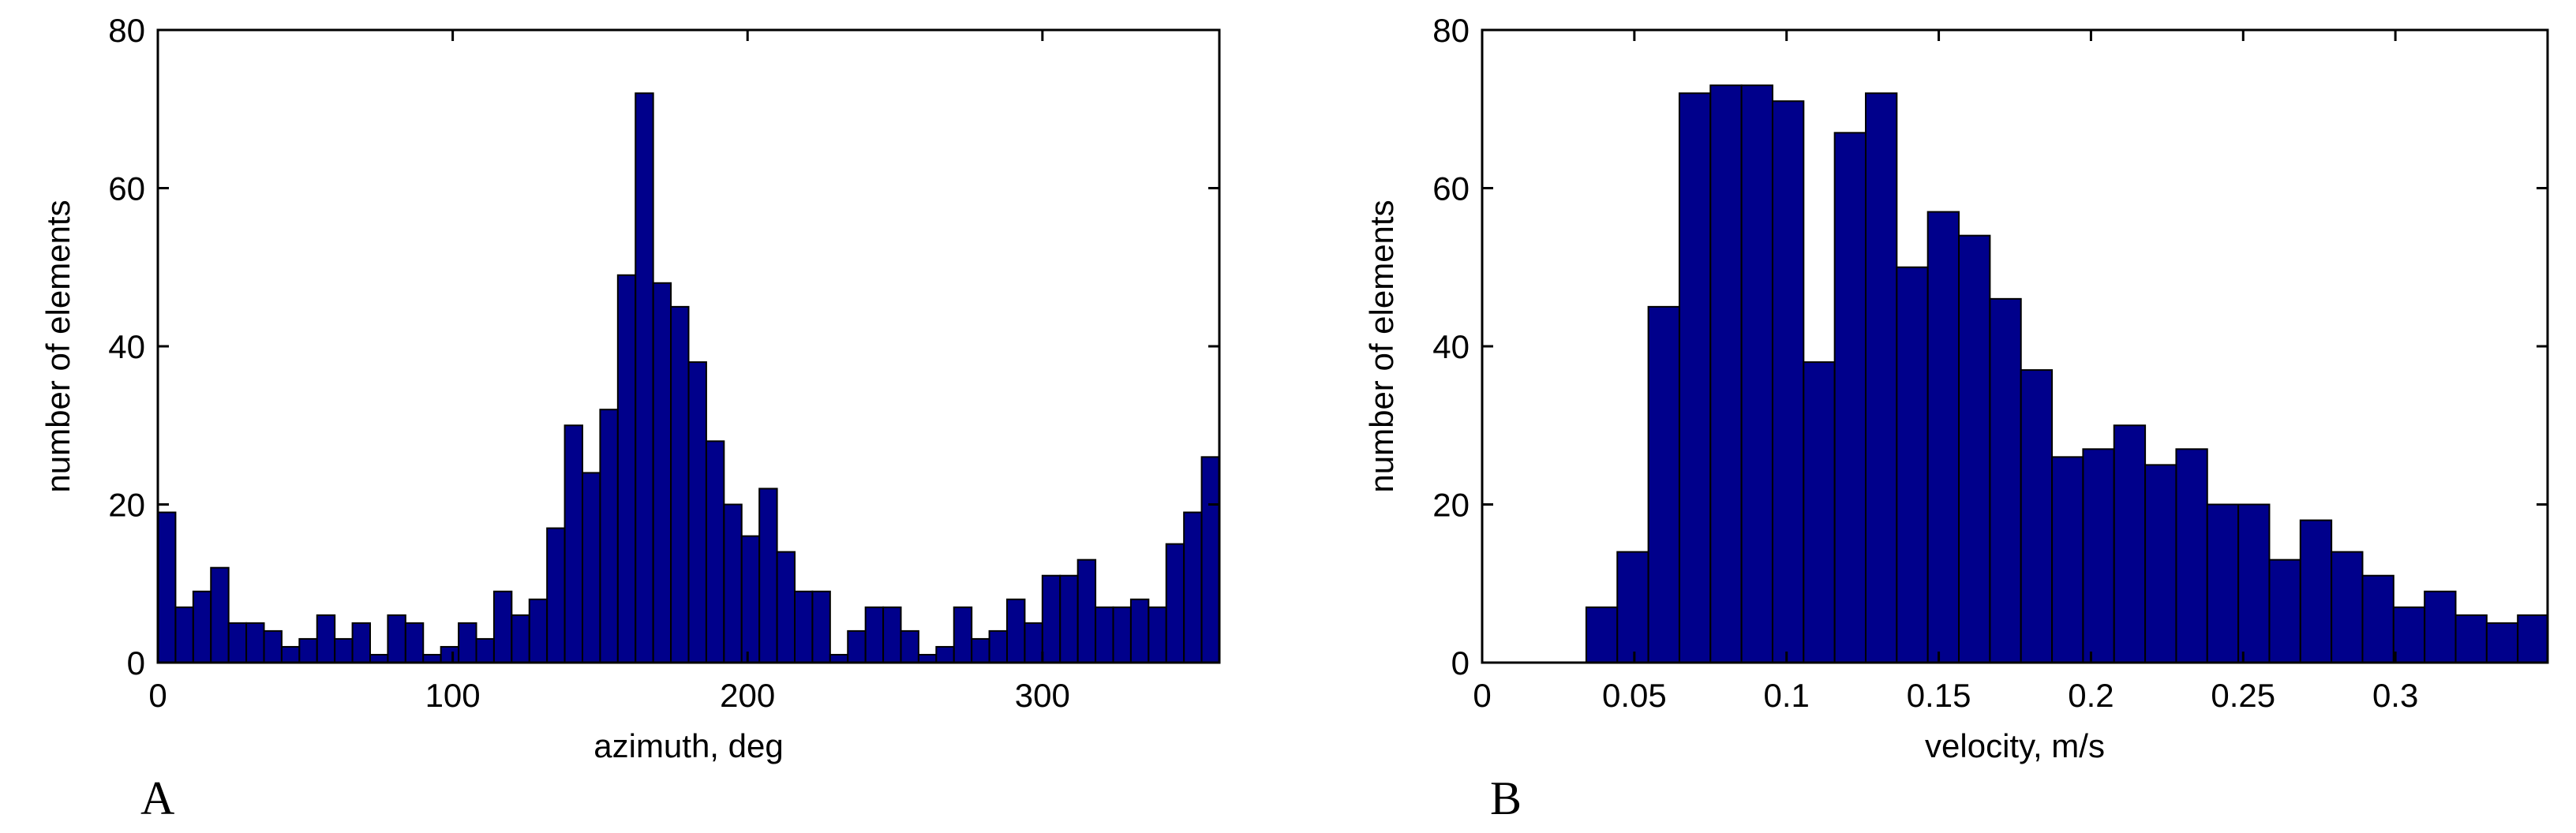 This screenshot has height=833, width=2576. Describe the element at coordinates (136, 663) in the screenshot. I see `y-tick-label: 0` at that location.